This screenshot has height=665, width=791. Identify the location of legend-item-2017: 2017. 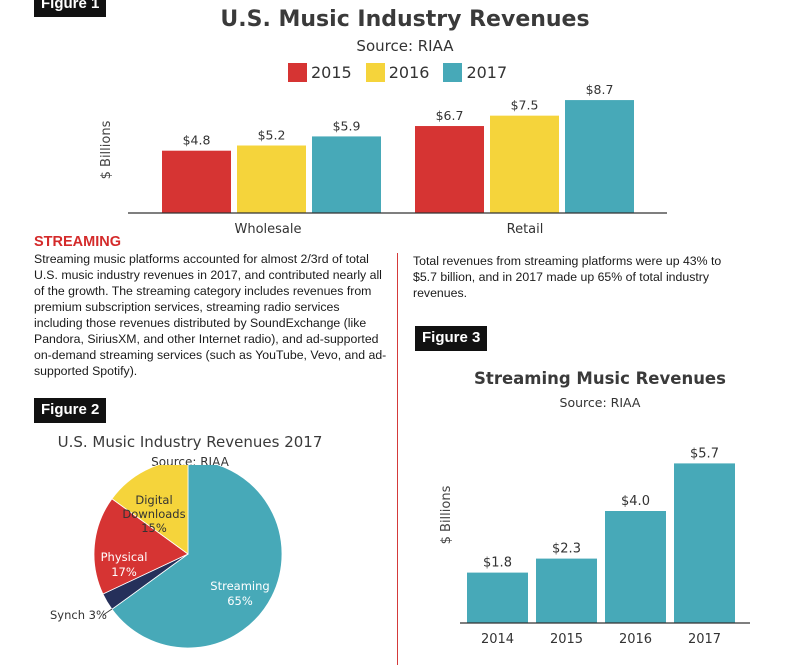
(475, 72).